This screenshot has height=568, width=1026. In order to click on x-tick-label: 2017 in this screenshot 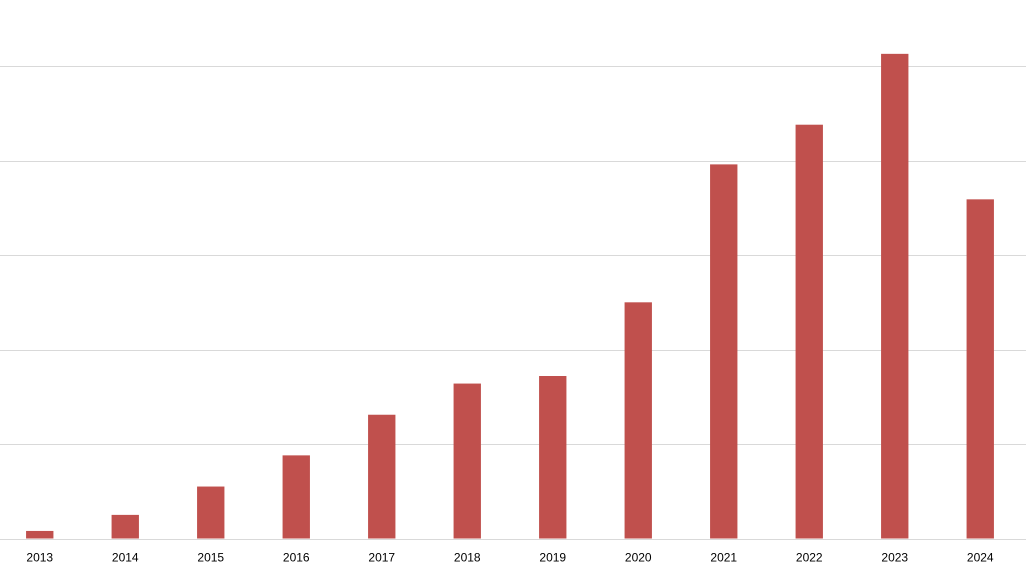, I will do `click(381, 558)`.